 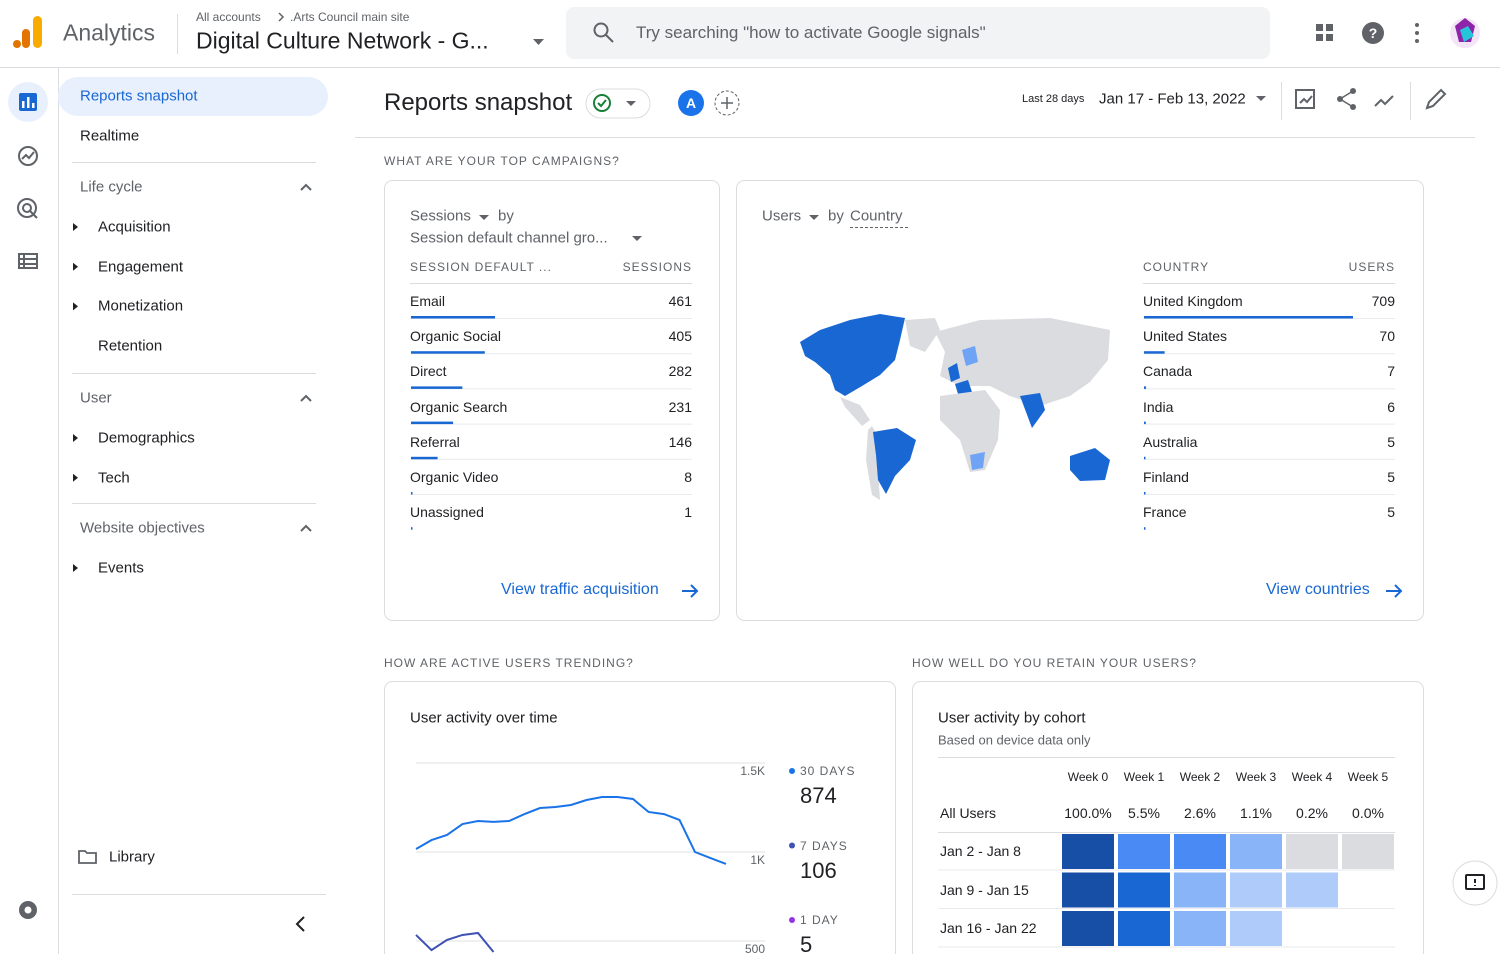 I want to click on row-label: United Kingdom, so click(x=1193, y=301).